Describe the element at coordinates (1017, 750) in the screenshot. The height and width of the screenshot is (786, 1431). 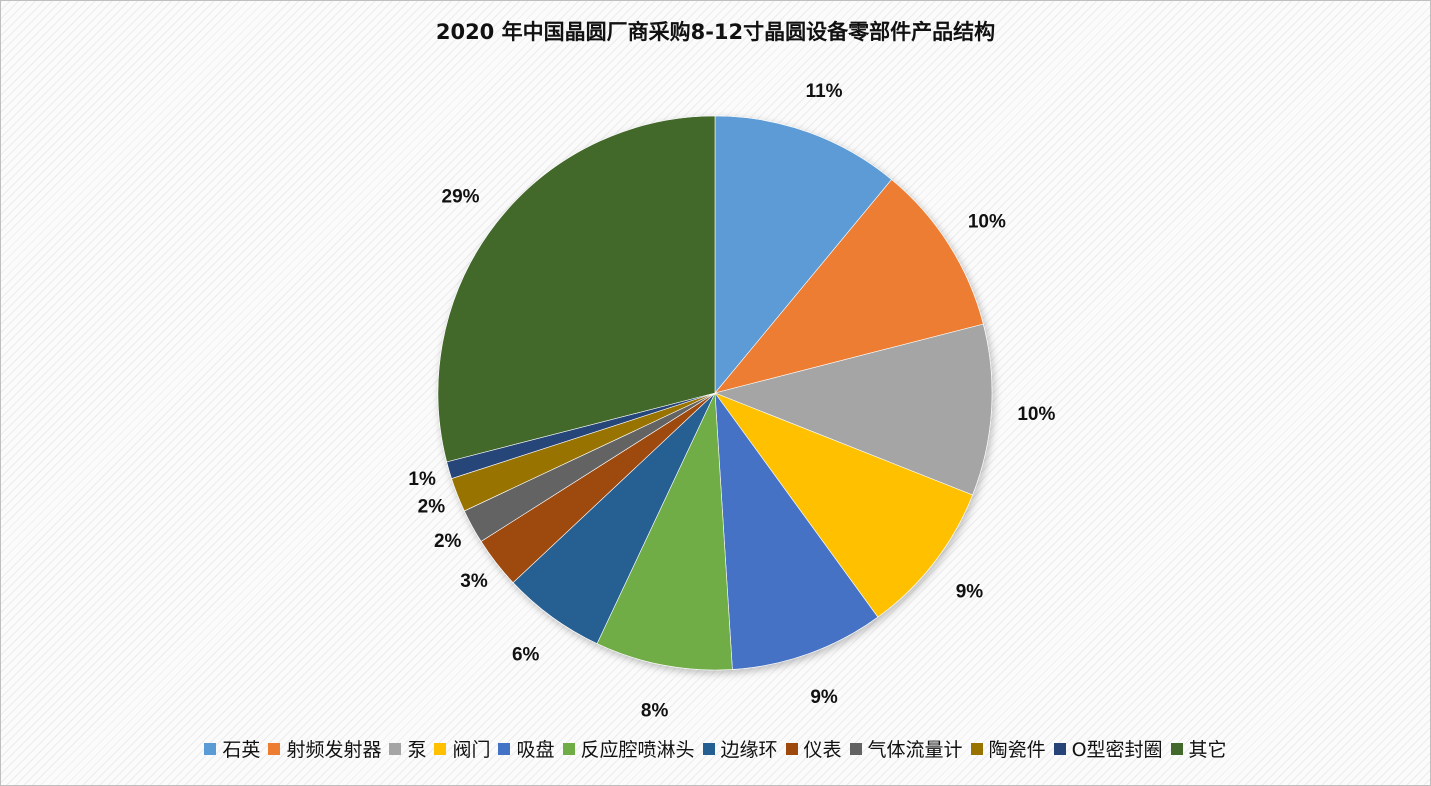
I see `legend-label: 陶瓷件` at that location.